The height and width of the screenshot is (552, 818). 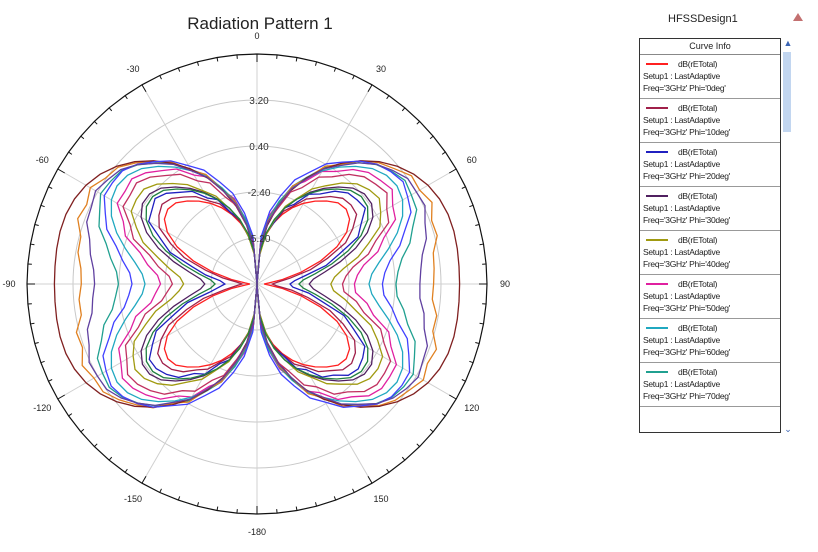 What do you see at coordinates (798, 17) in the screenshot?
I see `collapse-arrow-icon` at bounding box center [798, 17].